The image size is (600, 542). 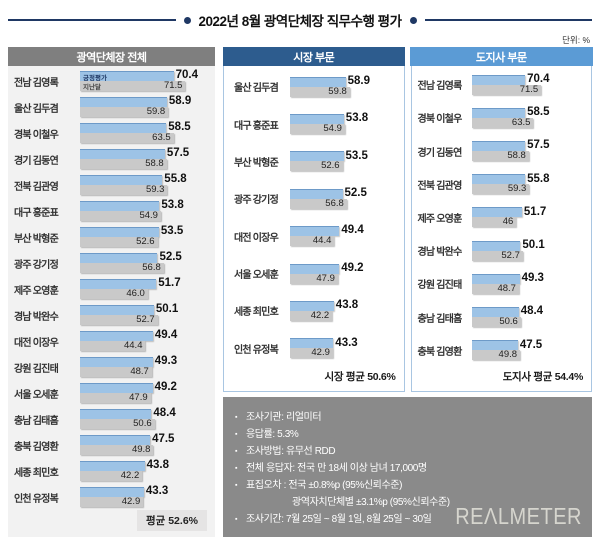 What do you see at coordinates (36, 421) in the screenshot?
I see `official-name: 충남 김태흠` at bounding box center [36, 421].